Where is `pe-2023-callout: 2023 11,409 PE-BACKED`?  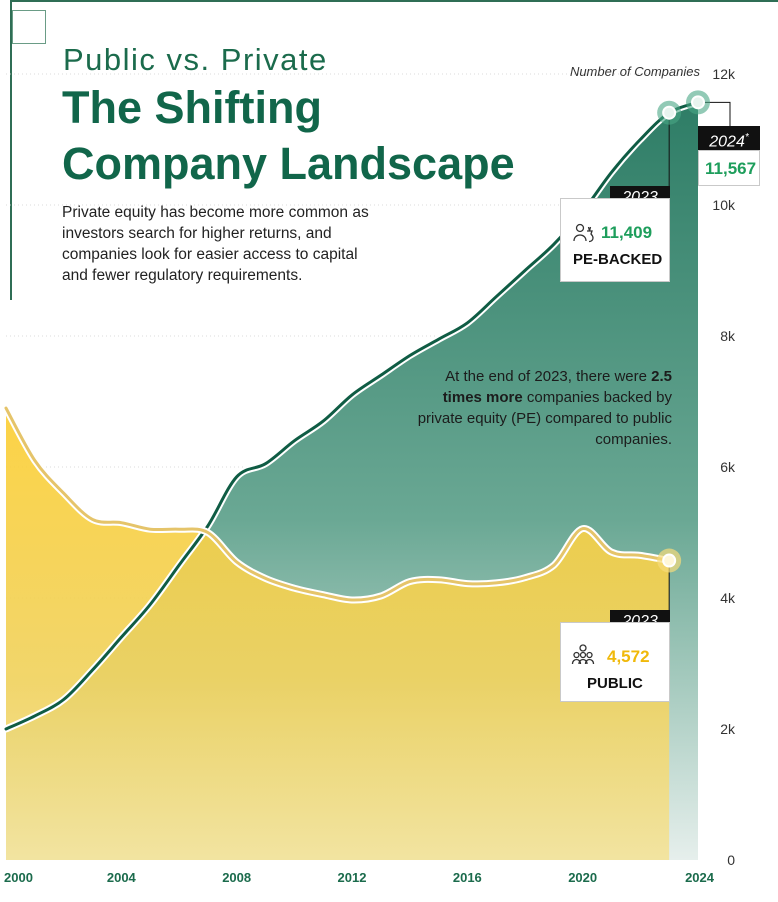 pe-2023-callout: 2023 11,409 PE-BACKED is located at coordinates (615, 234).